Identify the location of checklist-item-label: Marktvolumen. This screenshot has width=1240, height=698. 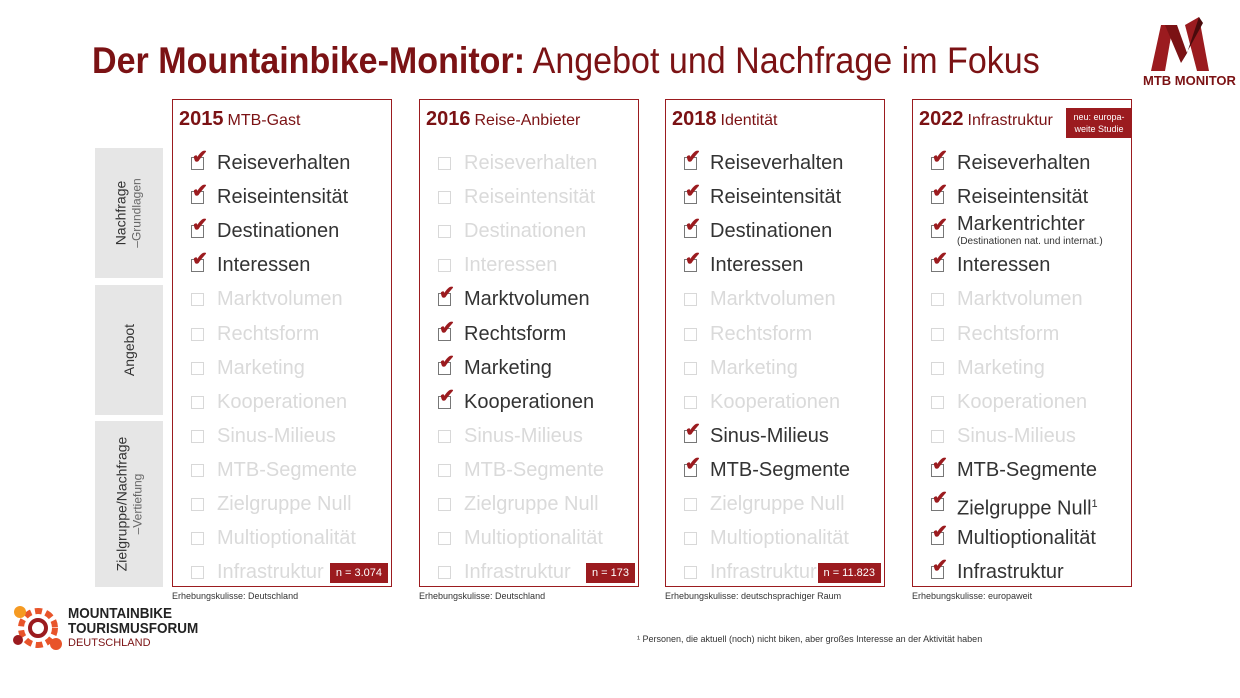
(527, 299).